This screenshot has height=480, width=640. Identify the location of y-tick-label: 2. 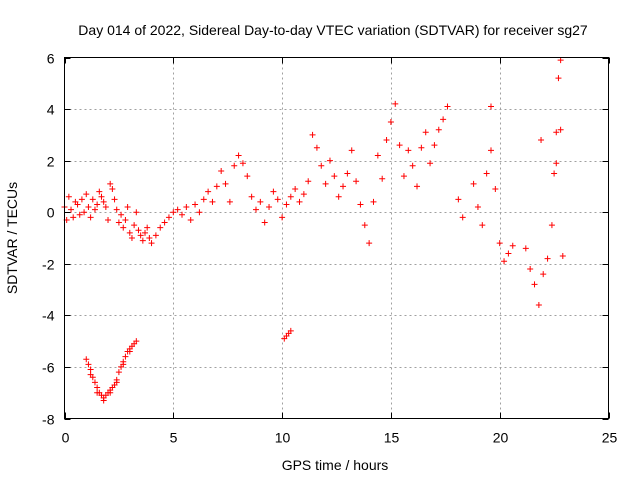
(51, 162).